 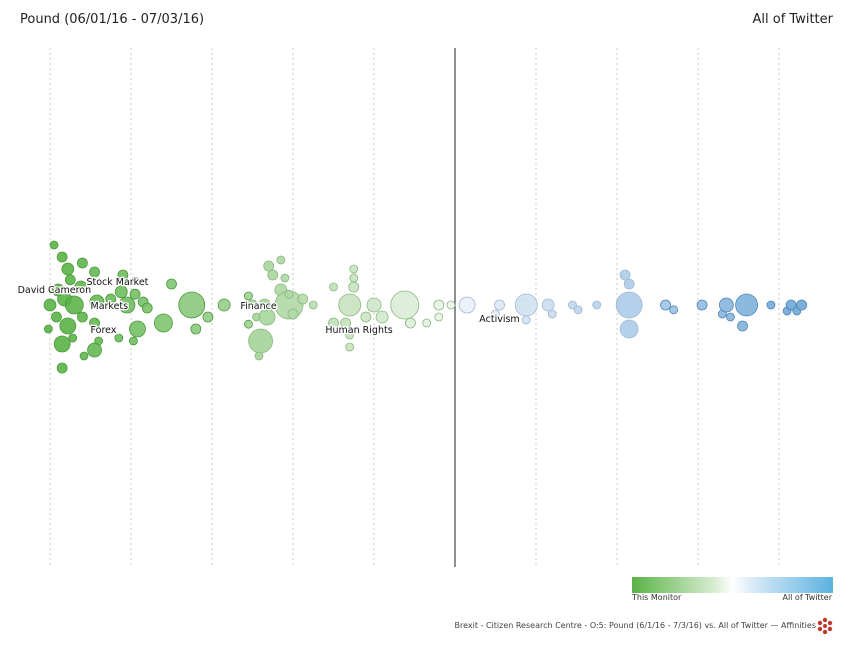 I want to click on bubble-label: Finance, so click(x=258, y=306).